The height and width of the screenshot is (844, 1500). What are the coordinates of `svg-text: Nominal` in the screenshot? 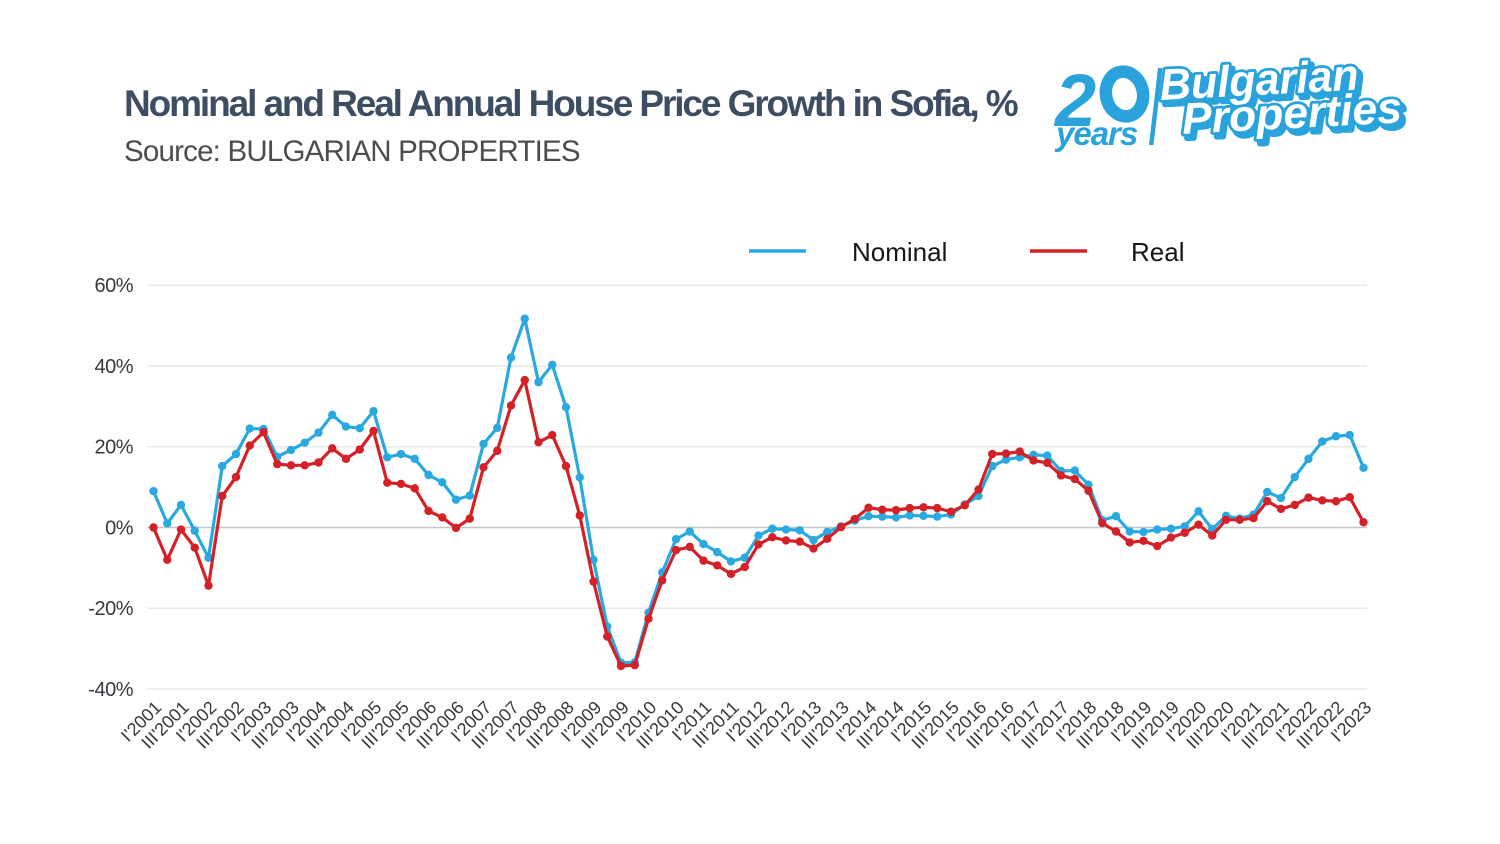 It's located at (899, 252).